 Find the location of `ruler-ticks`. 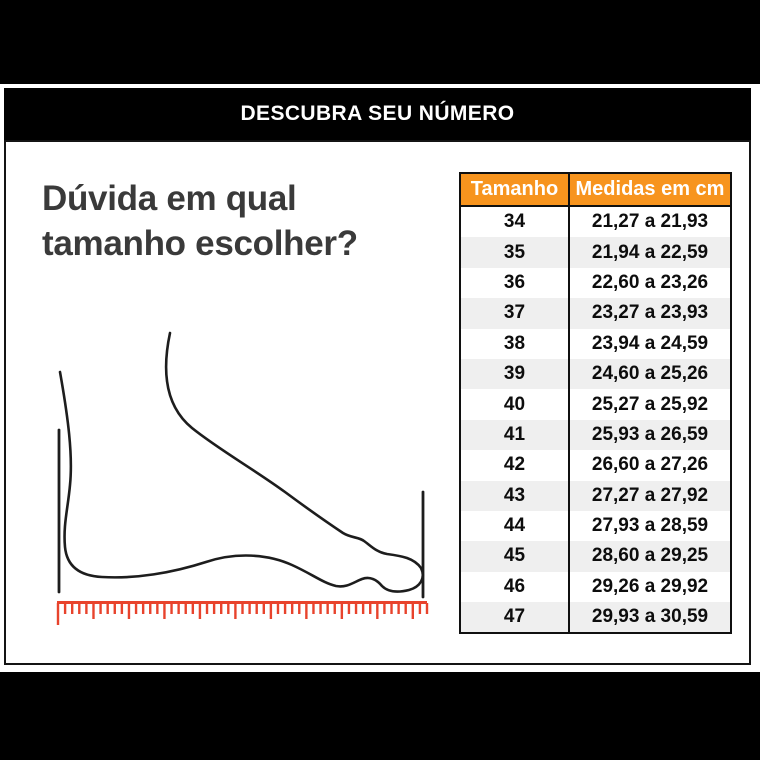

ruler-ticks is located at coordinates (242, 614).